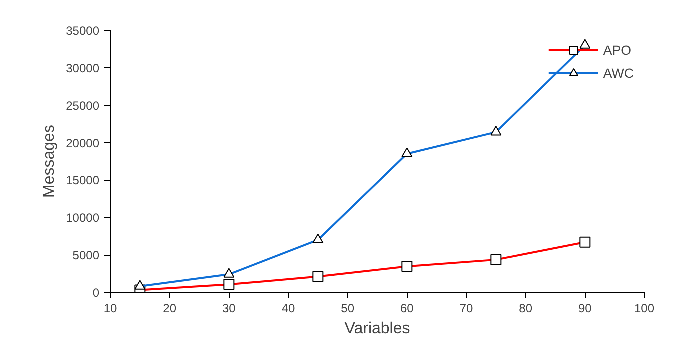 This screenshot has width=692, height=340. What do you see at coordinates (618, 73) in the screenshot?
I see `legend-label: AWC` at bounding box center [618, 73].